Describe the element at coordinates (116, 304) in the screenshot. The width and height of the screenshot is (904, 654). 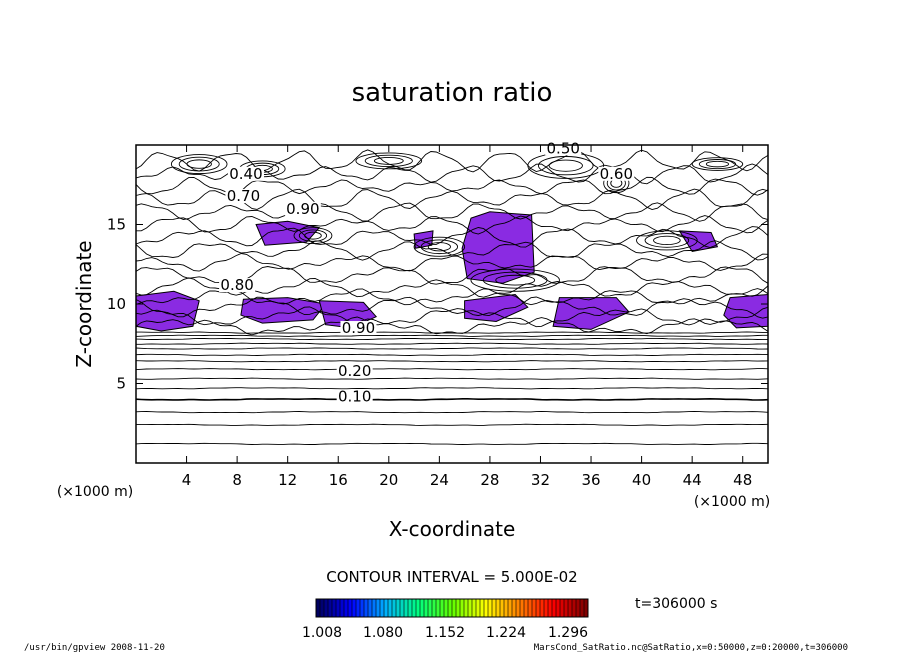
I see `y-tick-label: 10` at that location.